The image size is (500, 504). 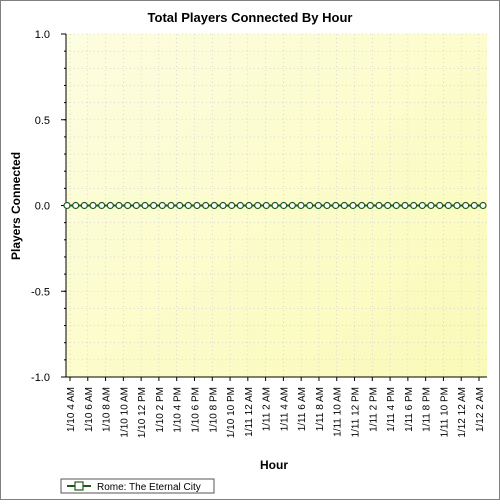 I want to click on x-tick-label: 1/10 4 AM, so click(x=71, y=409).